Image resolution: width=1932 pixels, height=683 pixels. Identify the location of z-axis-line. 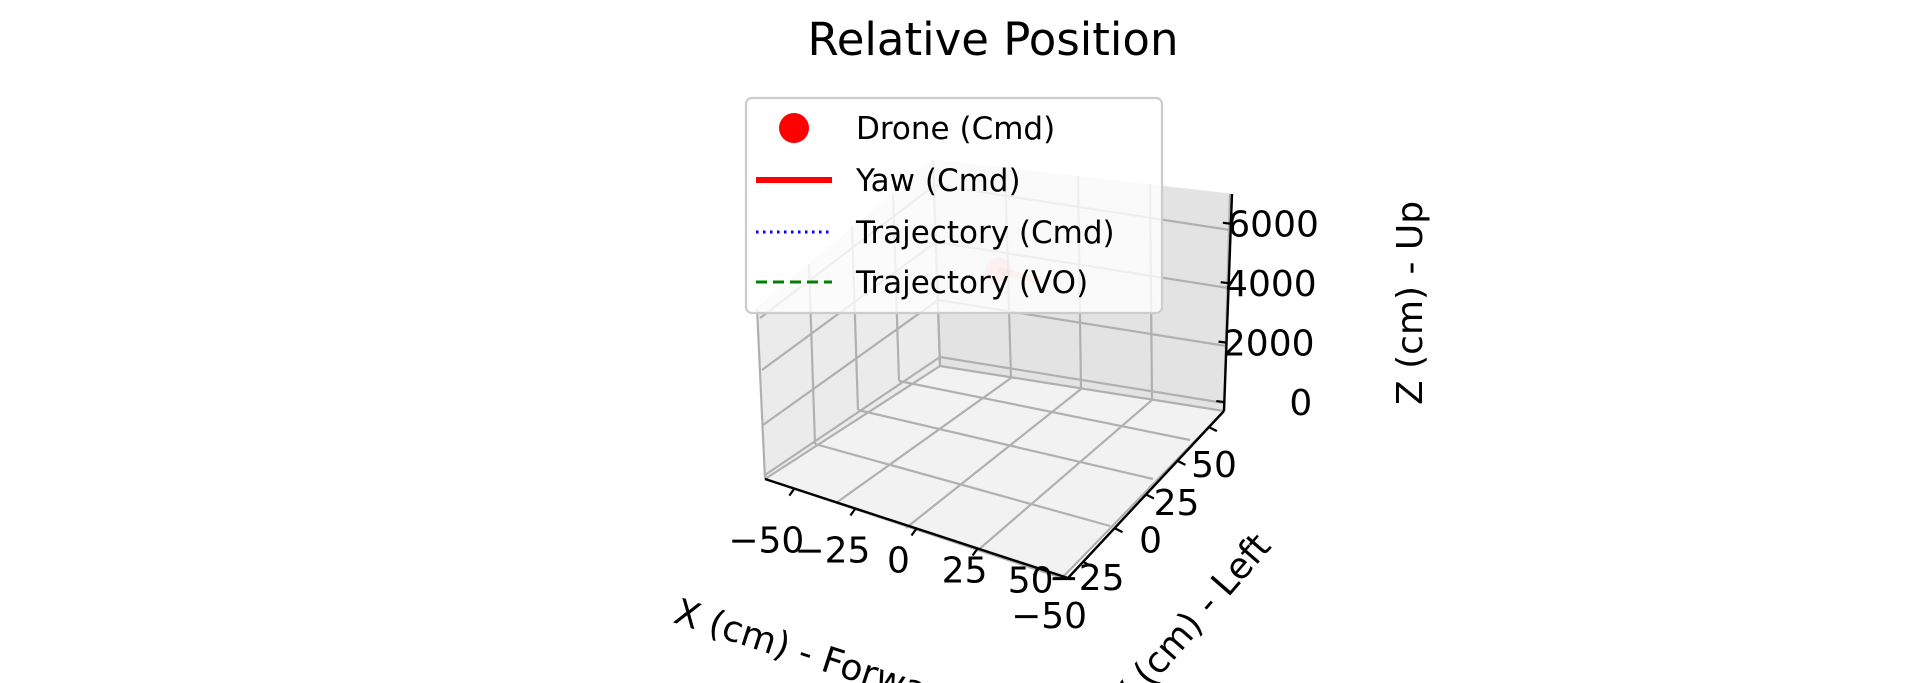
(1228, 302).